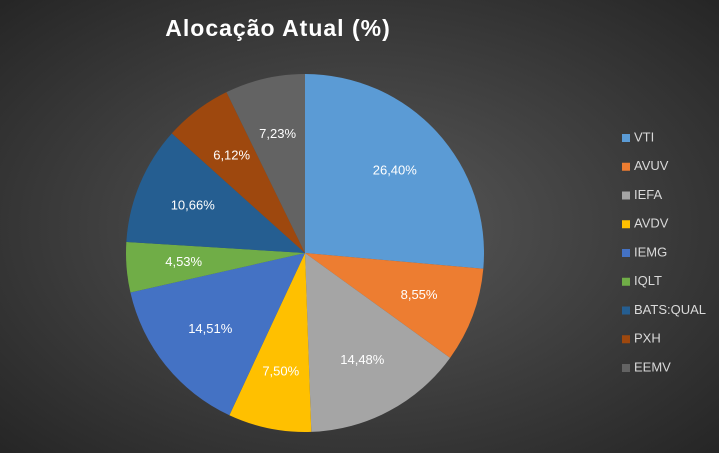 The image size is (719, 453). I want to click on legend-label: IEFA, so click(648, 194).